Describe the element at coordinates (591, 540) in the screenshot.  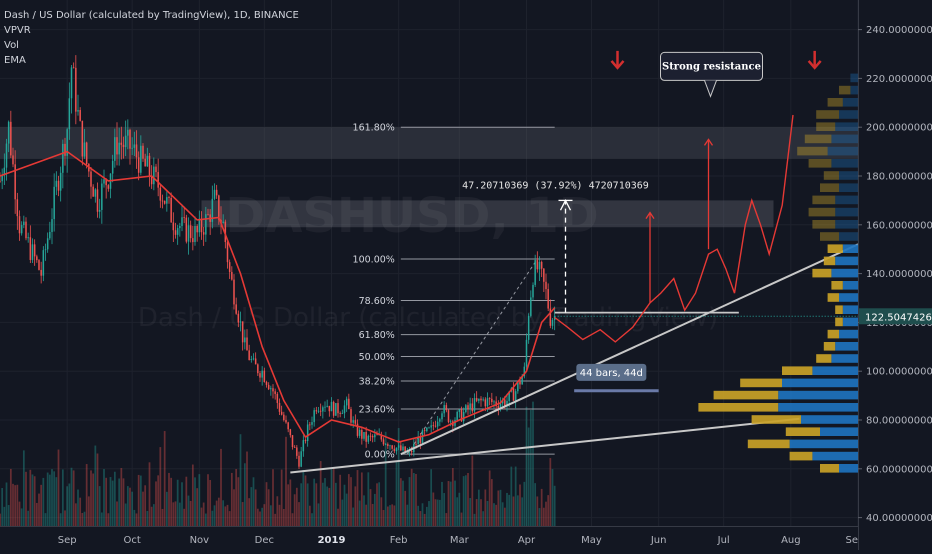
I see `time-tick-label: May` at that location.